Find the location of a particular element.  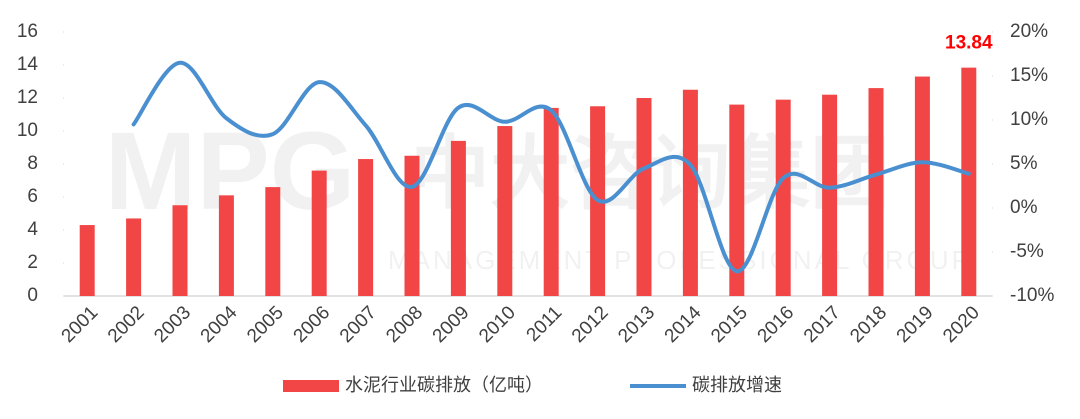

watermark-subtext: MANAGEMENT PROFESSIONAL GROUP is located at coordinates (680, 260).